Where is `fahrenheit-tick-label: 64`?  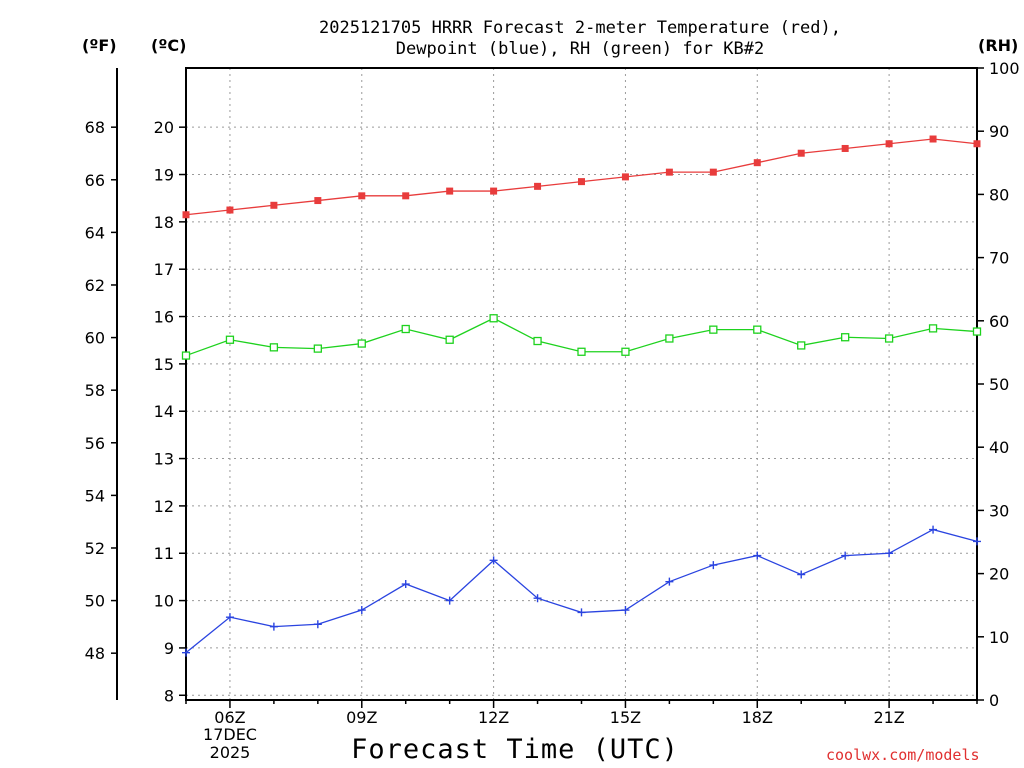
fahrenheit-tick-label: 64 is located at coordinates (95, 232).